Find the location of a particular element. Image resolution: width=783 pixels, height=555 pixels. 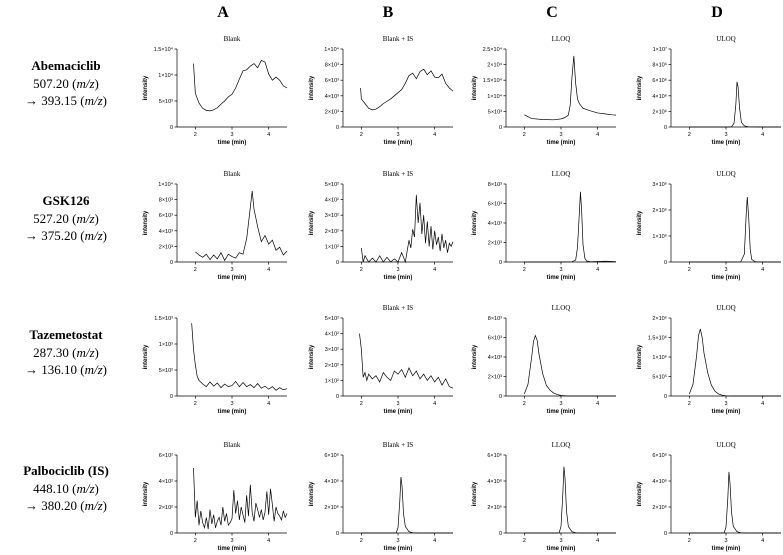

y-tick-label: 1×10⁷ is located at coordinates (660, 49).